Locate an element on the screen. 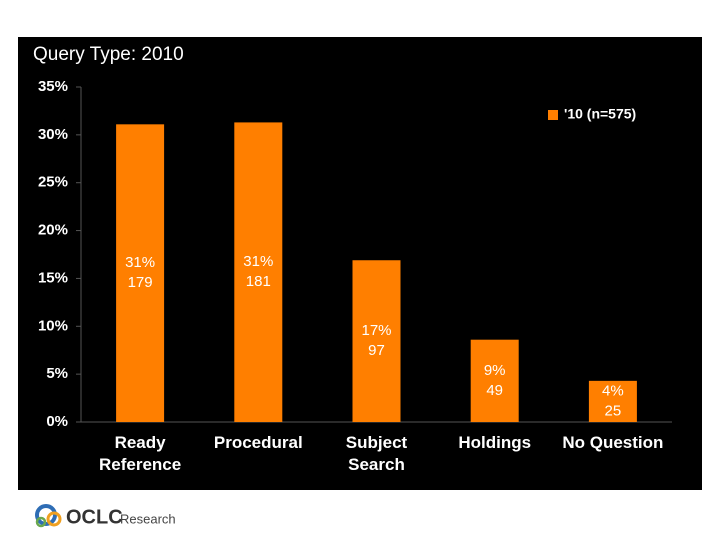 This screenshot has height=540, width=720. y-tick-label: 0% is located at coordinates (57, 421).